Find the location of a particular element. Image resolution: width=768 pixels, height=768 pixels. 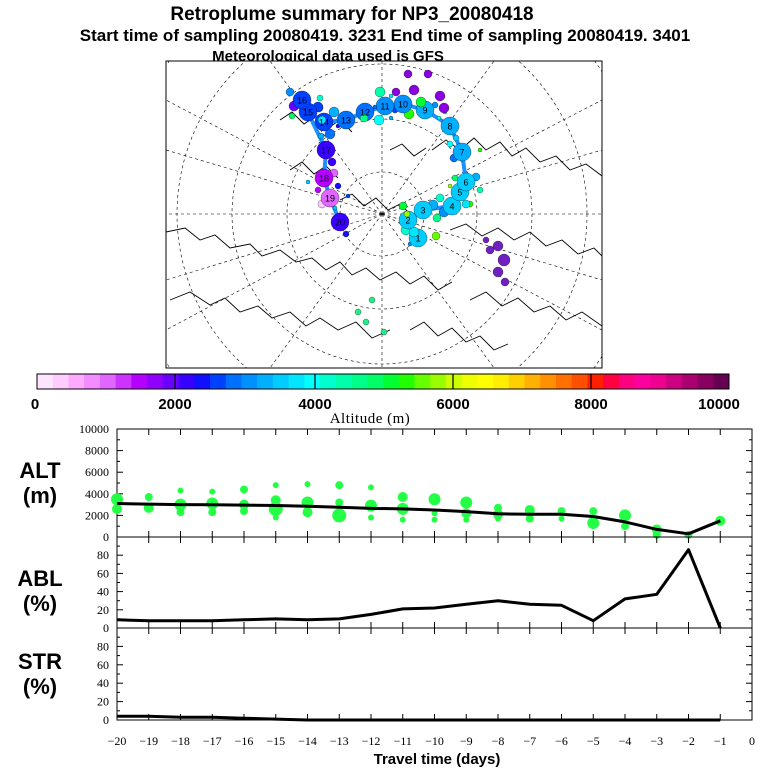

x-axis-label: Travel time (days) is located at coordinates (437, 759).